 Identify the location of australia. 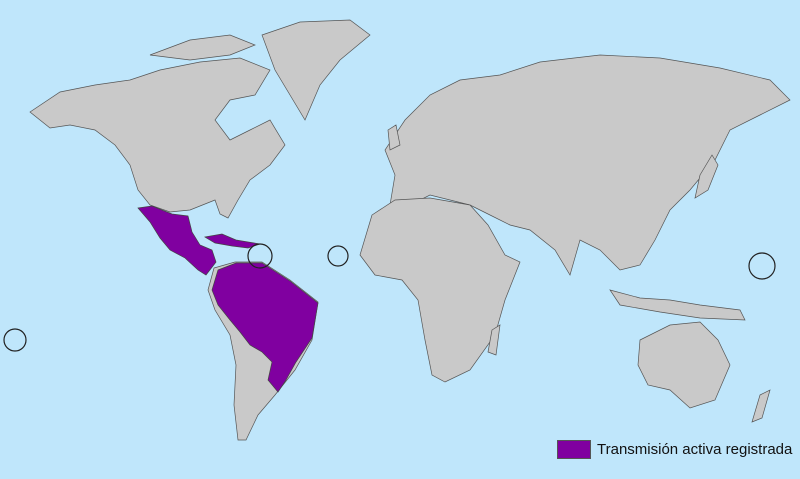
(684, 365).